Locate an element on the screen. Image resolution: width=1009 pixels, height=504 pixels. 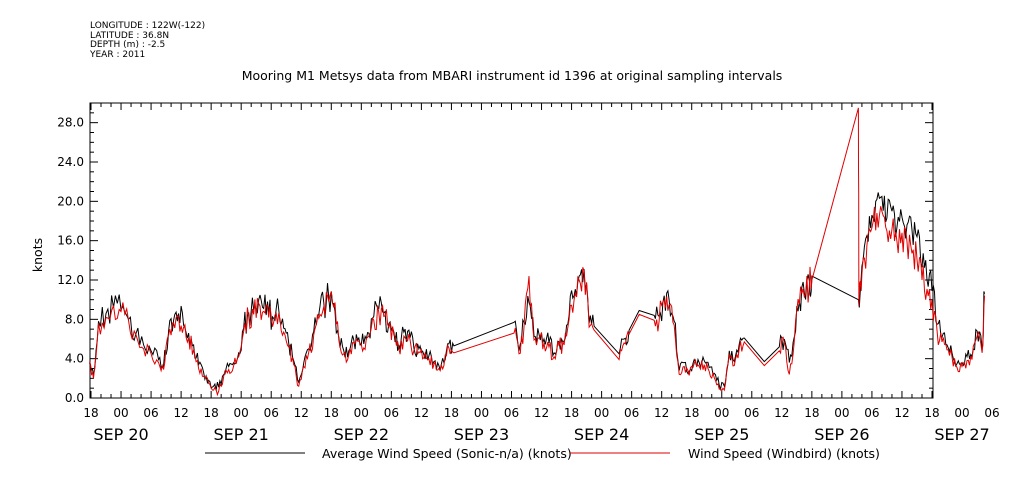
x-date-label: SEP 22 is located at coordinates (361, 434).